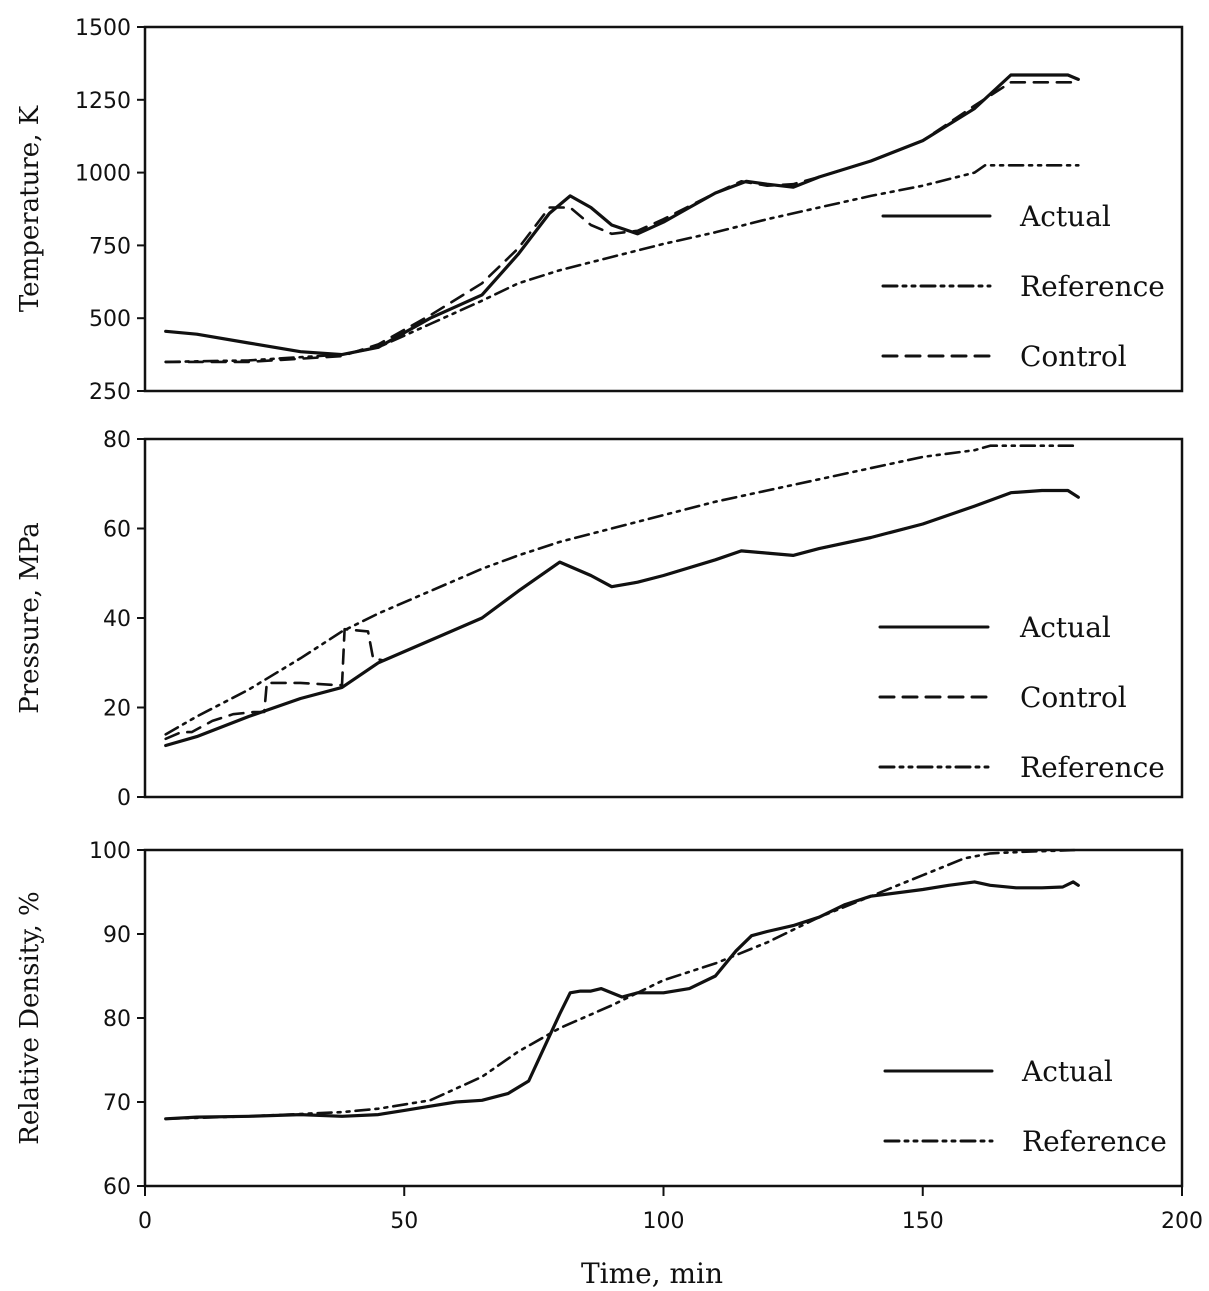  What do you see at coordinates (117, 1103) in the screenshot?
I see `density-y-tick-label: 70` at bounding box center [117, 1103].